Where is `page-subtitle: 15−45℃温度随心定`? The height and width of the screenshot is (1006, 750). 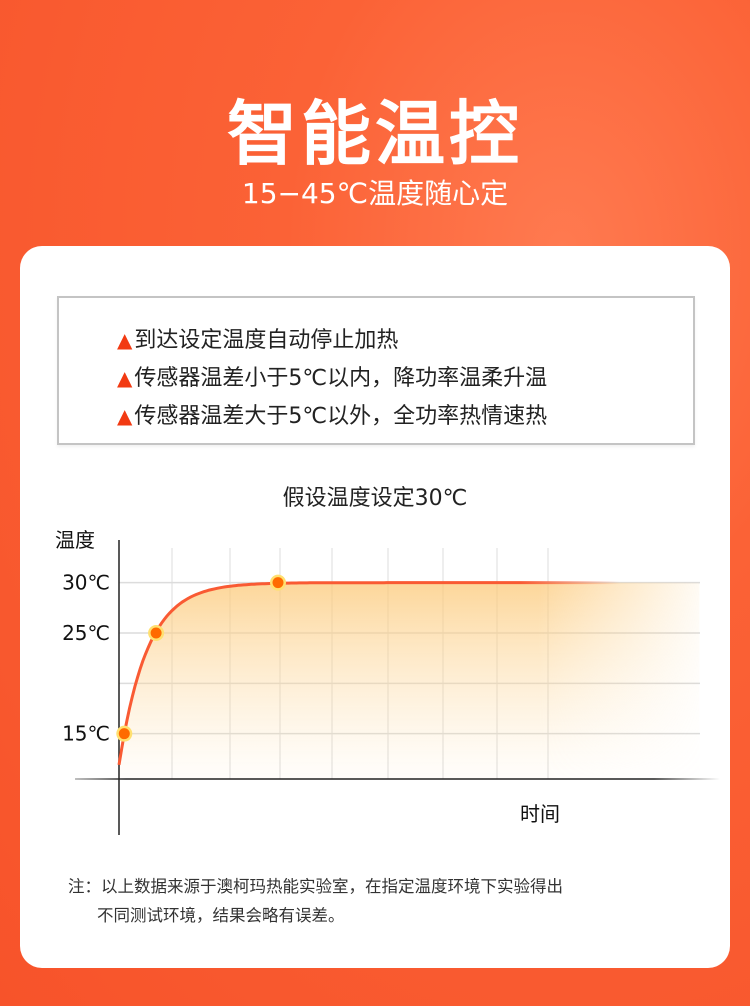 page-subtitle: 15−45℃温度随心定 is located at coordinates (375, 193).